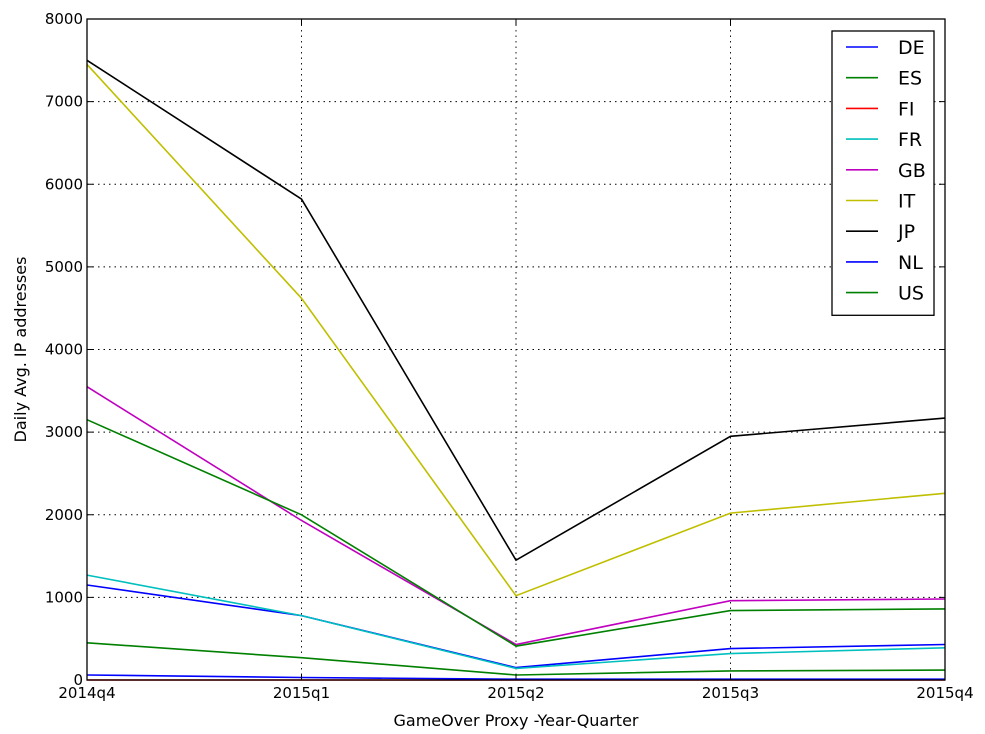 The height and width of the screenshot is (734, 985). Describe the element at coordinates (515, 693) in the screenshot. I see `x-tick-label: 2015q2` at that location.